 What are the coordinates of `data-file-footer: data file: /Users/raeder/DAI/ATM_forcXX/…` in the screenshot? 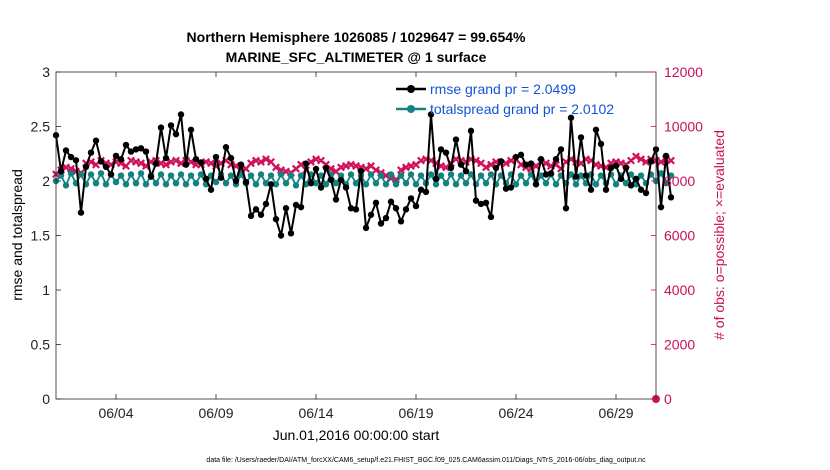 It's located at (426, 460).